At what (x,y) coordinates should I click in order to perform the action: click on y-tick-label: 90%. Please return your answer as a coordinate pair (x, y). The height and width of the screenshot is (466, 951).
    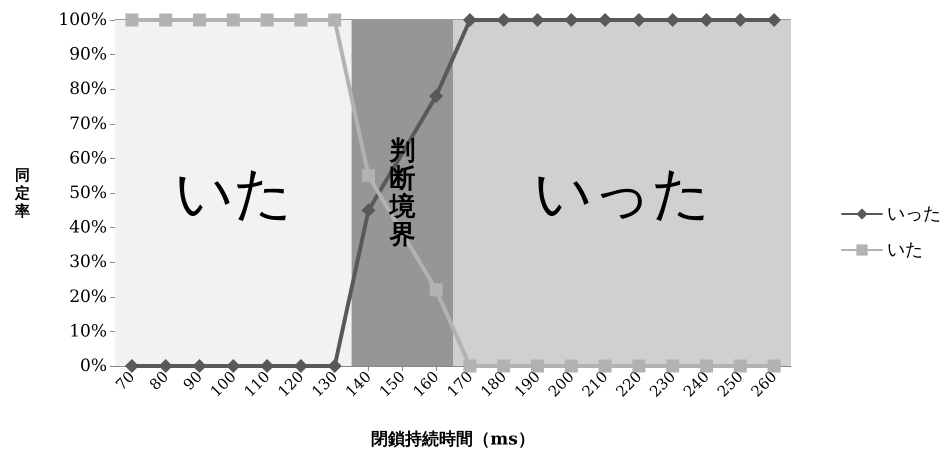
    Looking at the image, I should click on (88, 54).